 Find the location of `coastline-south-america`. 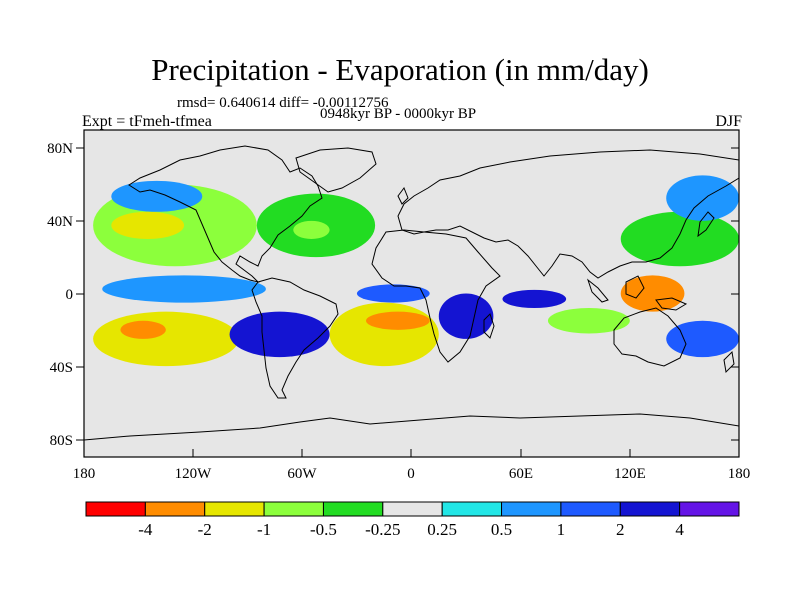

coastline-south-america is located at coordinates (295, 338).